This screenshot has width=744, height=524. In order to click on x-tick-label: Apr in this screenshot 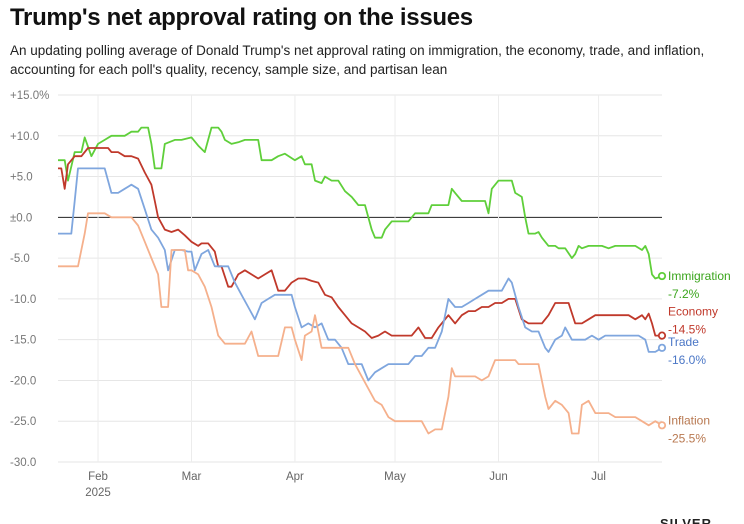, I will do `click(295, 477)`.